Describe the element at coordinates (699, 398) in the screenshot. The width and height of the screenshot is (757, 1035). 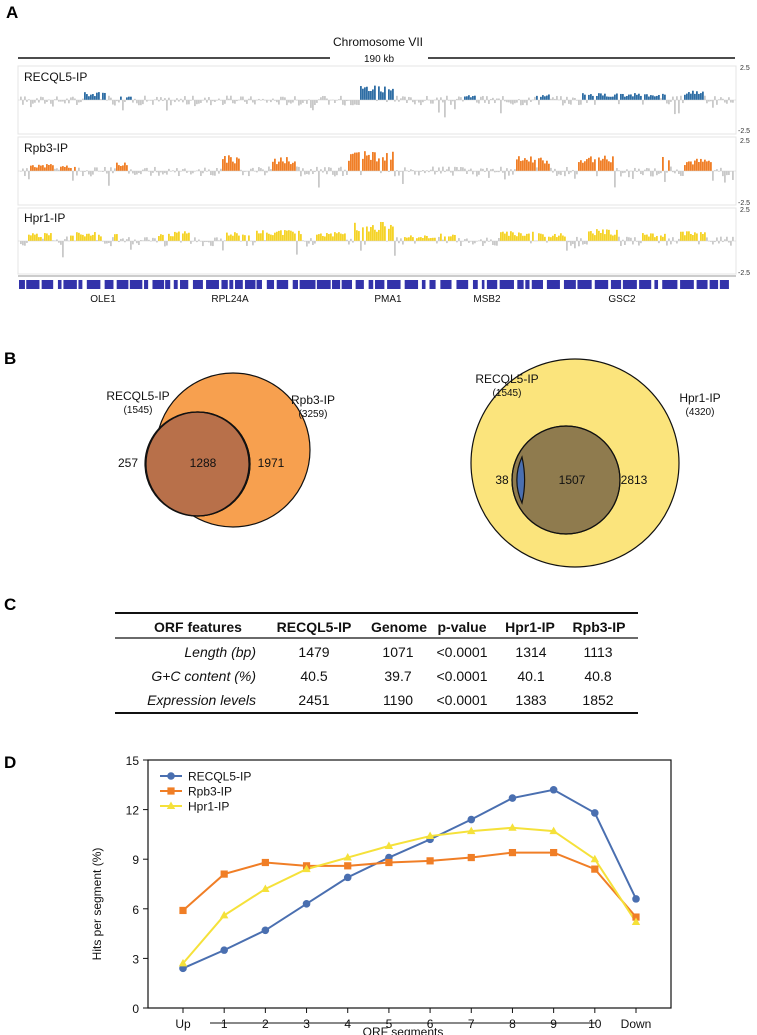
I see `venn2-b-name: Hpr1-IP` at that location.